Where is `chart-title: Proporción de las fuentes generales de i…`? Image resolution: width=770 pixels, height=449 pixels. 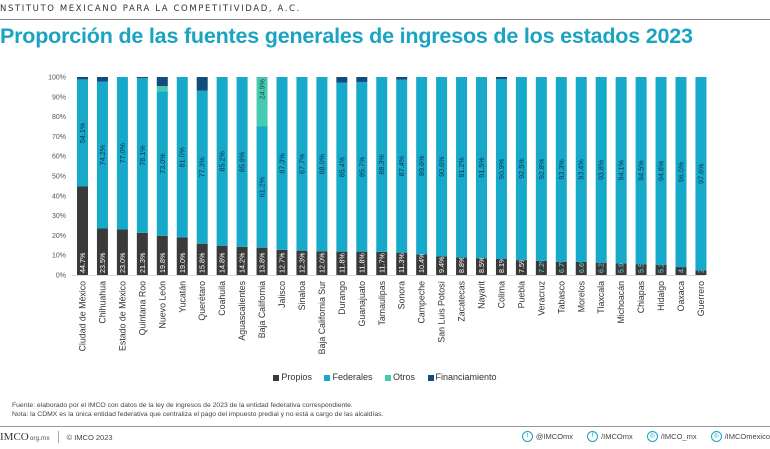 chart-title: Proporción de las fuentes generales de i… is located at coordinates (346, 36).